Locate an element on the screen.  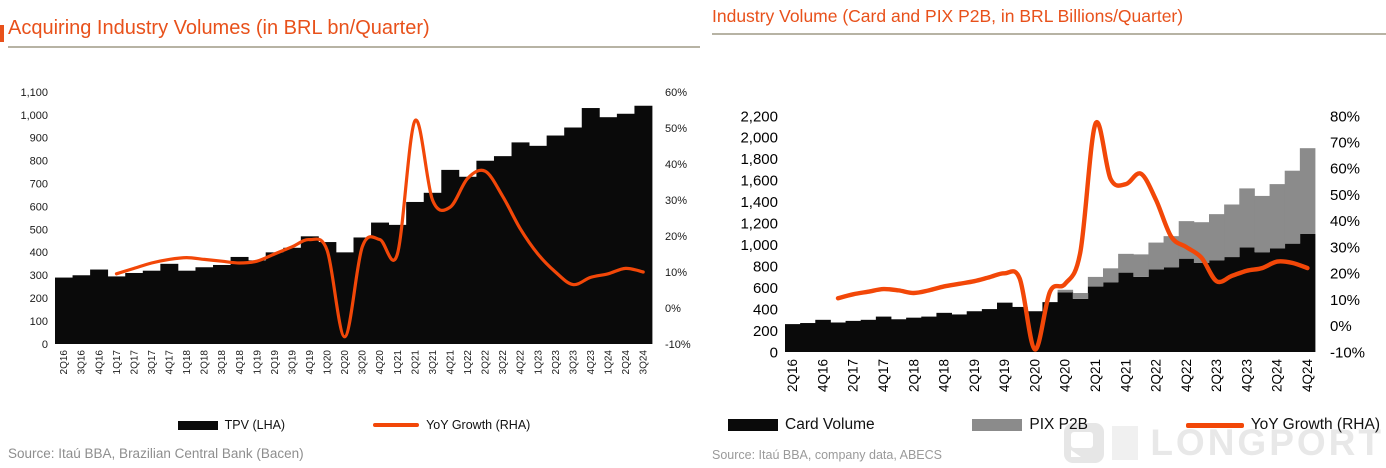
svg-text: 0% is located at coordinates (673, 309).